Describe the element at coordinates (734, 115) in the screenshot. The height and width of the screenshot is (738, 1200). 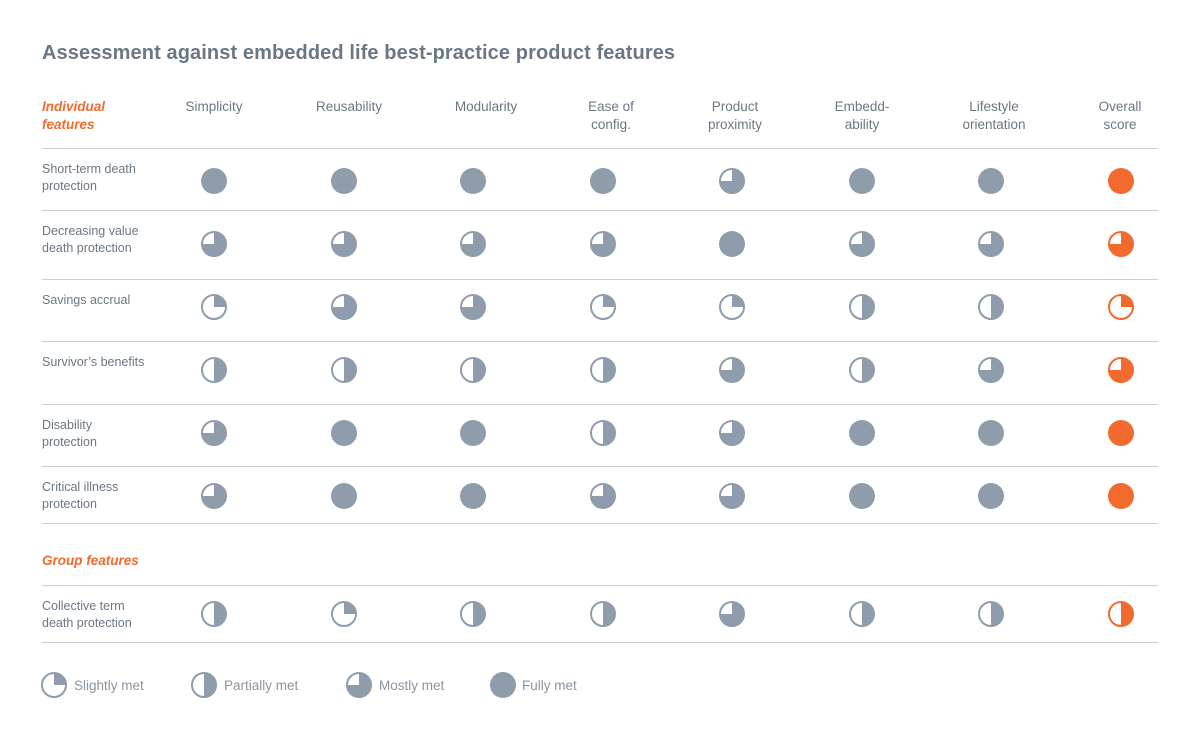
I see `column-header-product-proximity: Product proximity` at that location.